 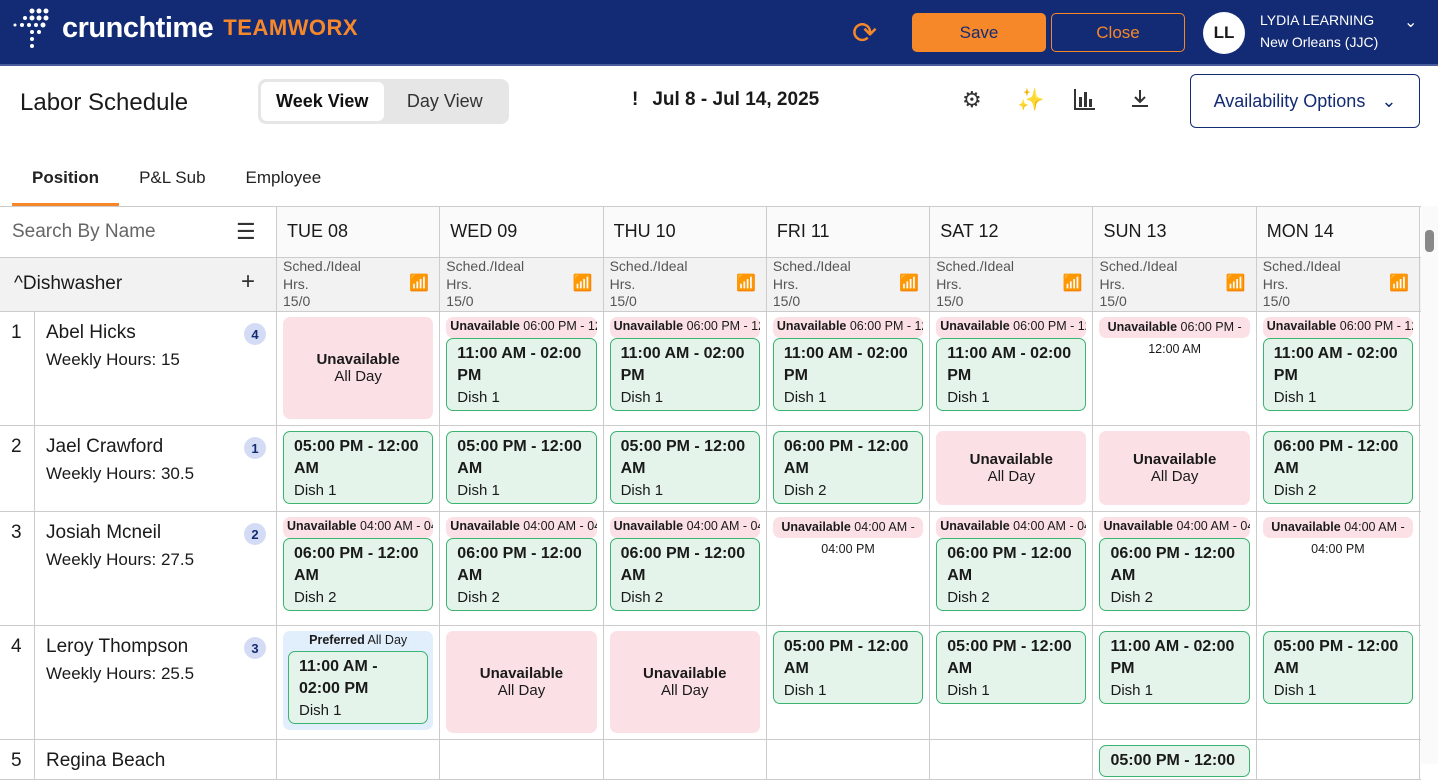 I want to click on employee-name: Regina Beach, so click(x=106, y=760).